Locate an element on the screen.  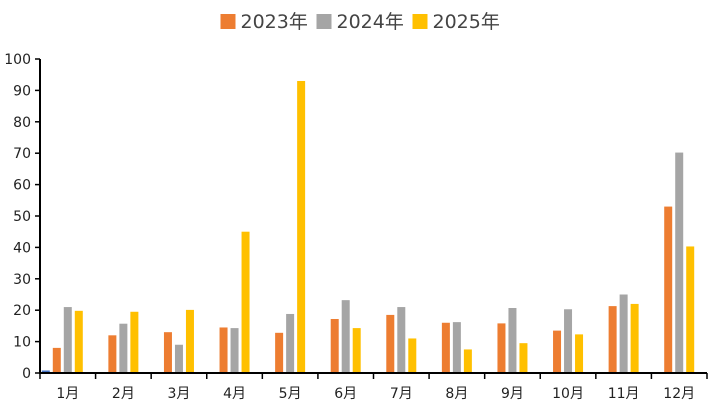
bar-extra-1月 is located at coordinates (45, 371).